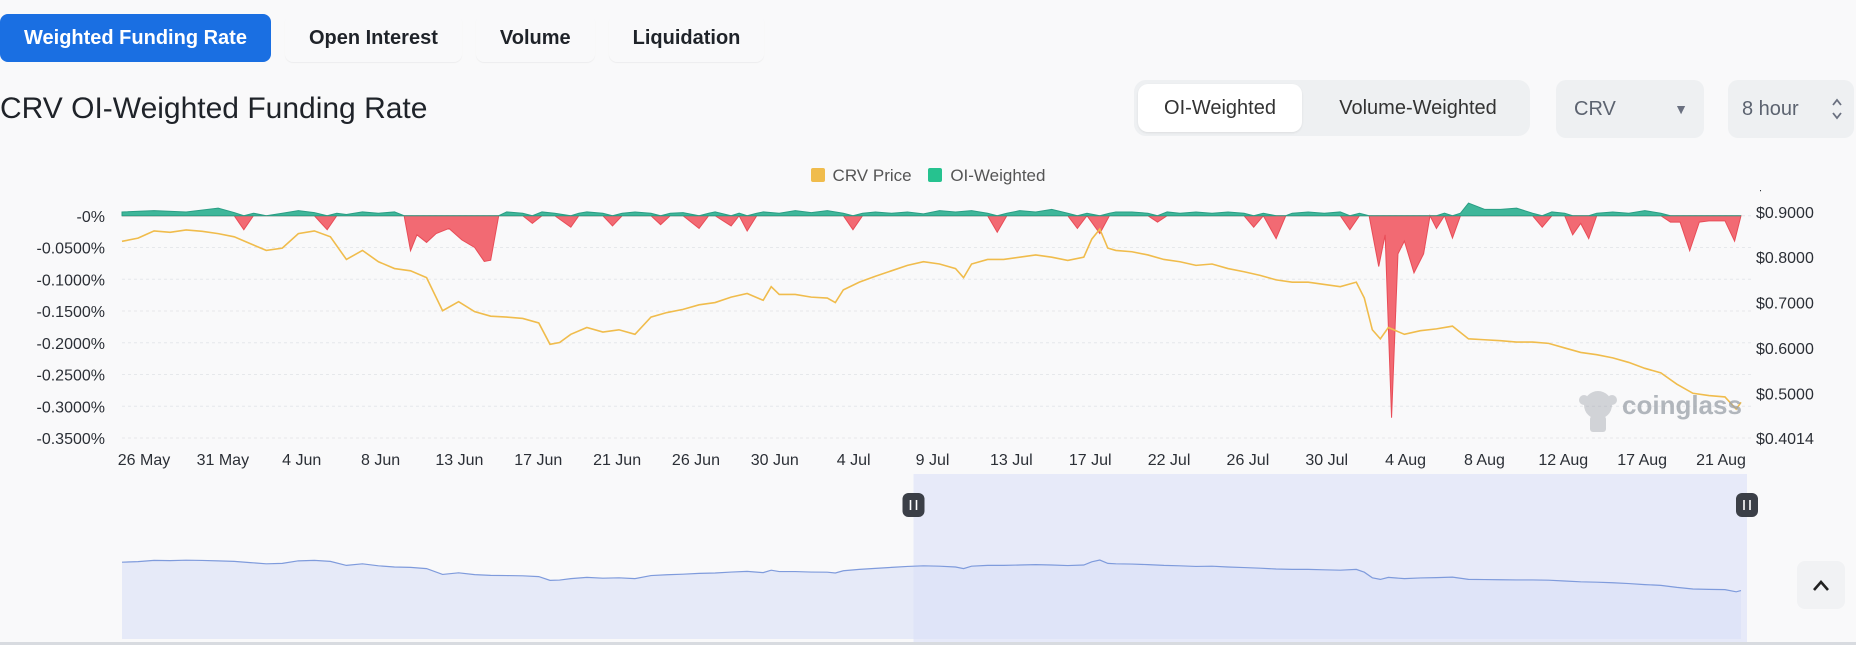 The height and width of the screenshot is (645, 1856). I want to click on x-tick: 21 Aug, so click(1721, 460).